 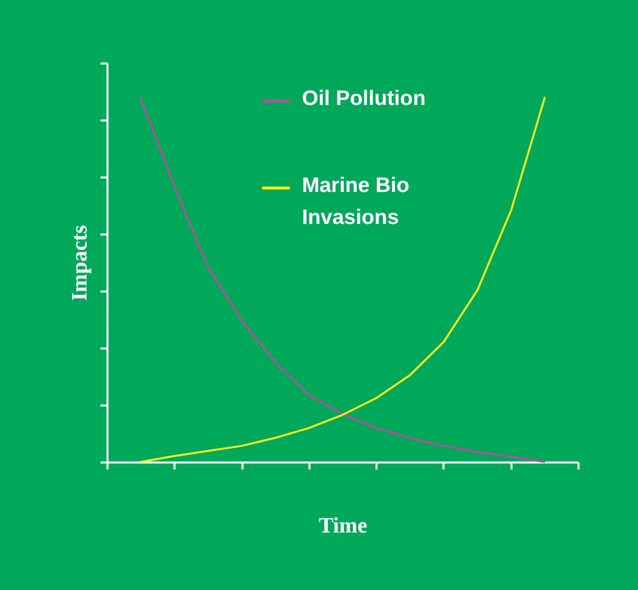 I want to click on y-axis-title: Impacts, so click(x=79, y=262).